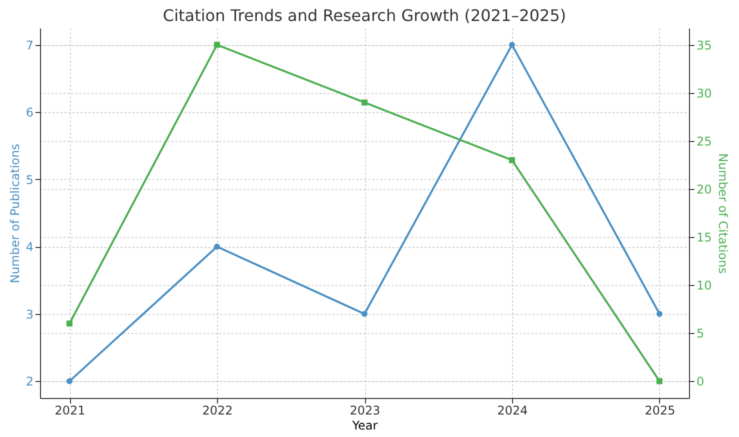  What do you see at coordinates (512, 411) in the screenshot?
I see `x-tick-label: 2024` at bounding box center [512, 411].